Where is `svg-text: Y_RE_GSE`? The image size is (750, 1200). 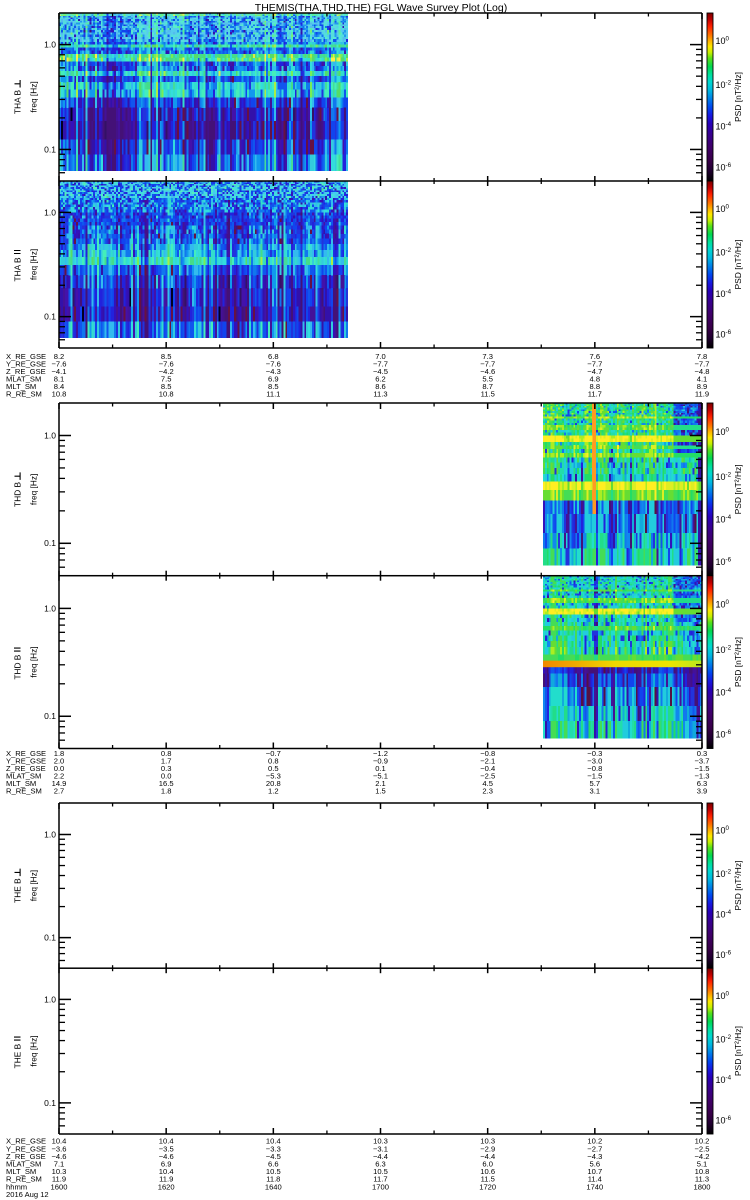
svg-text: Y_RE_GSE is located at coordinates (26, 1148).